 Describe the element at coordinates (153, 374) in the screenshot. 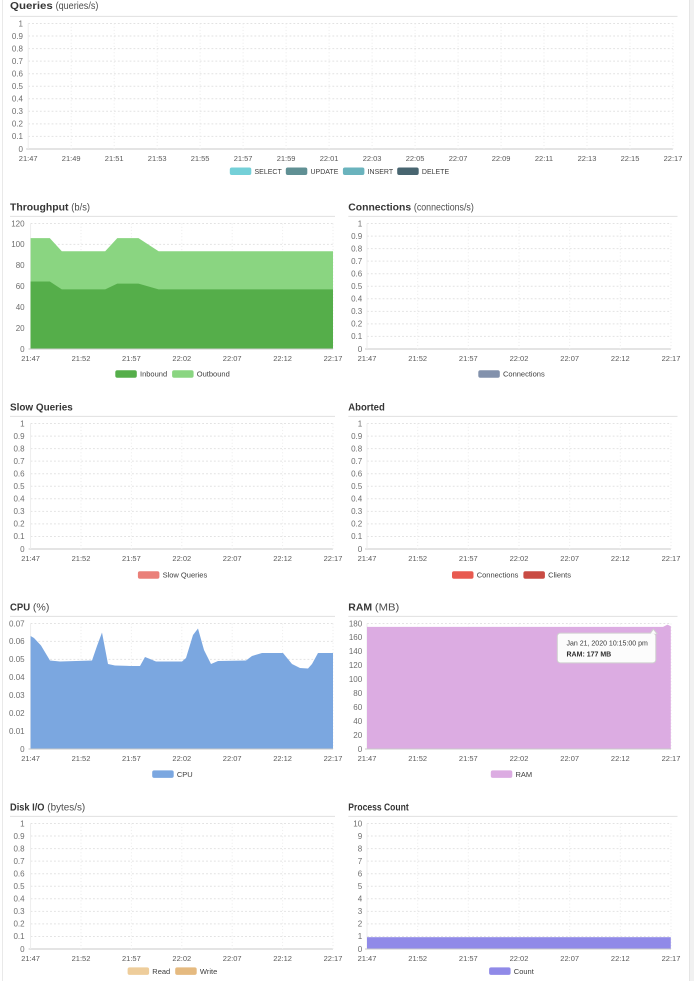

I see `svg-text: Inbound` at that location.